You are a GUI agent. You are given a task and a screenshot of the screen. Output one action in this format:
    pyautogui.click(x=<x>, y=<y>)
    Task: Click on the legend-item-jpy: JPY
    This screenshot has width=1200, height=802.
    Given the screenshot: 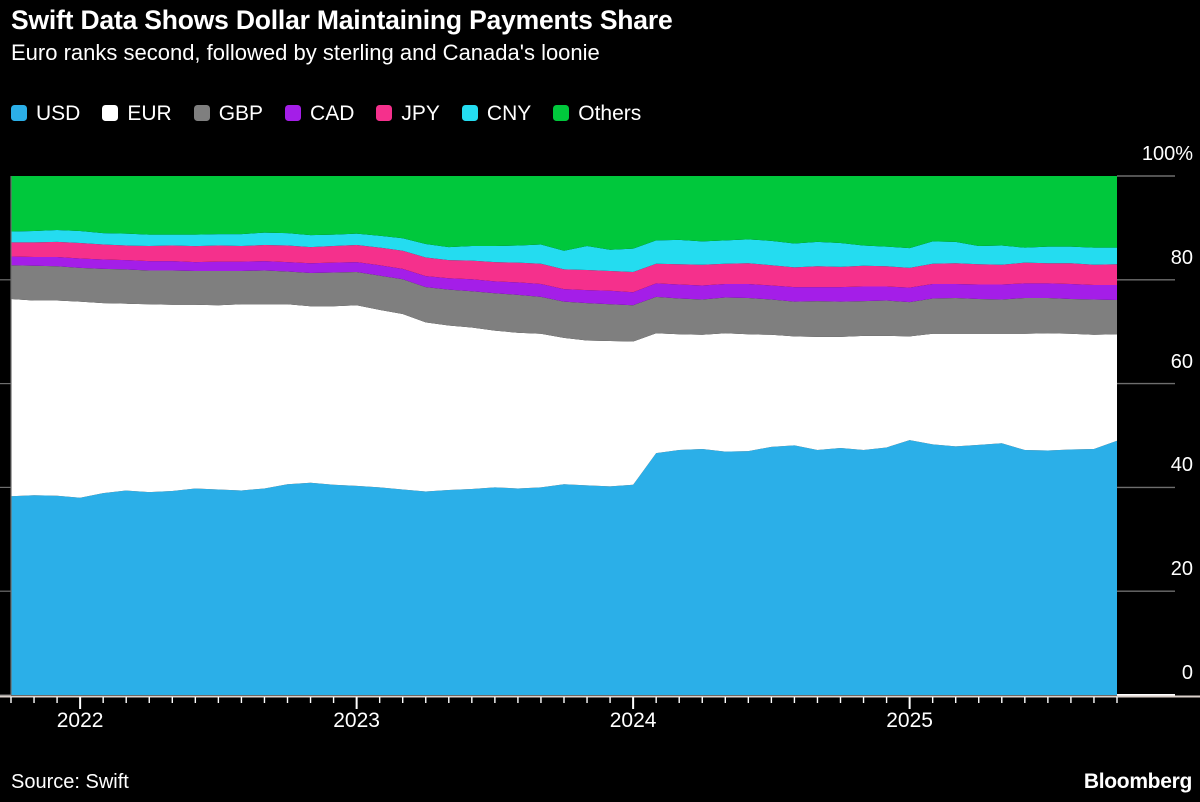 What is the action you would take?
    pyautogui.click(x=408, y=113)
    